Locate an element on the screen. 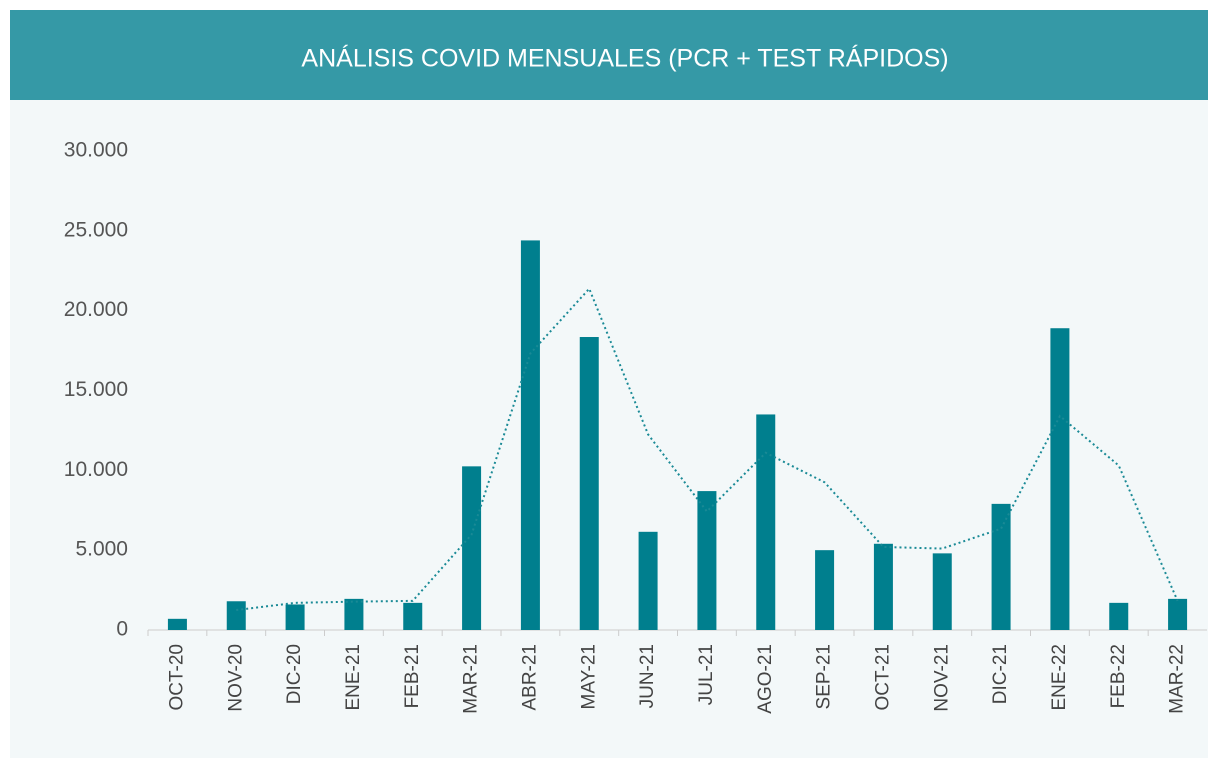  x-tick-label: NOV-21 is located at coordinates (941, 678).